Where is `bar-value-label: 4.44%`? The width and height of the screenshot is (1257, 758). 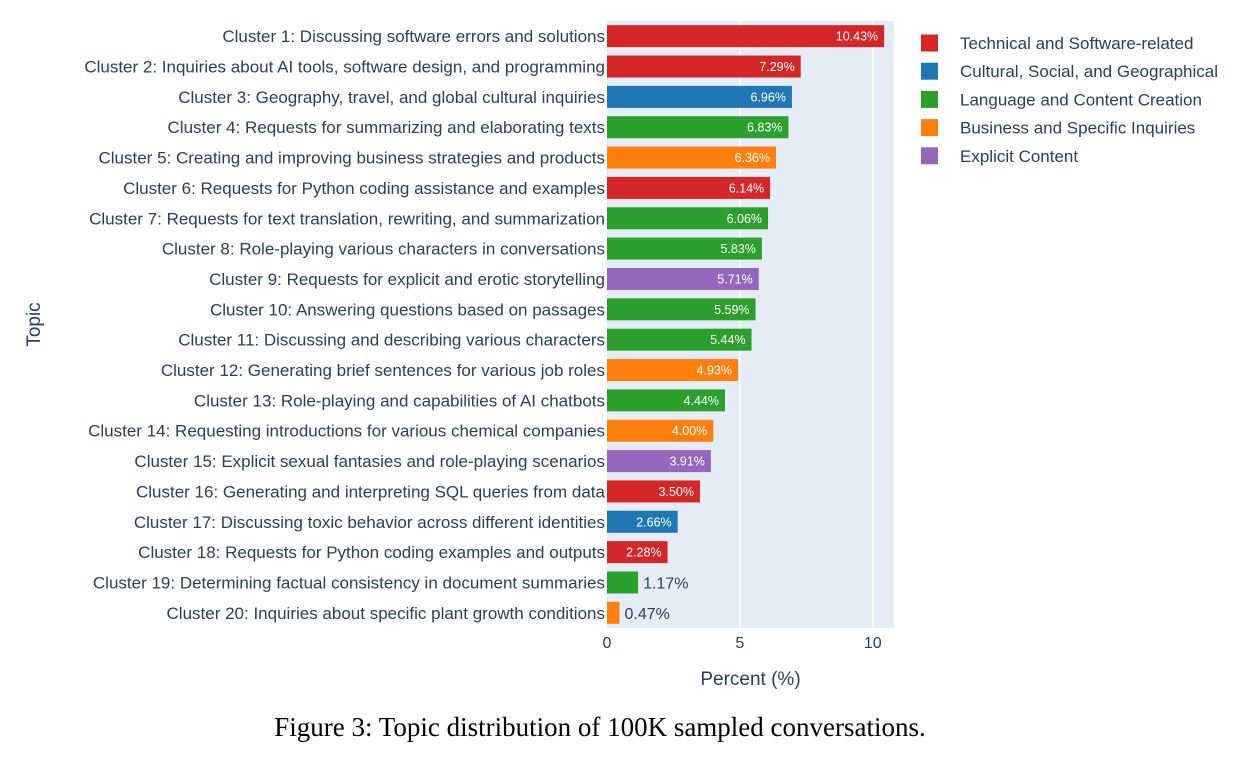
bar-value-label: 4.44% is located at coordinates (701, 401).